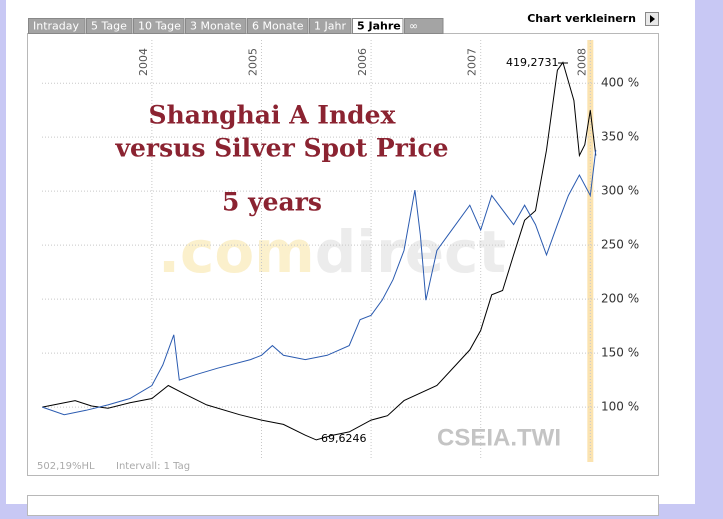 This screenshot has height=519, width=723. What do you see at coordinates (532, 62) in the screenshot?
I see `annotation: 419,2731` at bounding box center [532, 62].